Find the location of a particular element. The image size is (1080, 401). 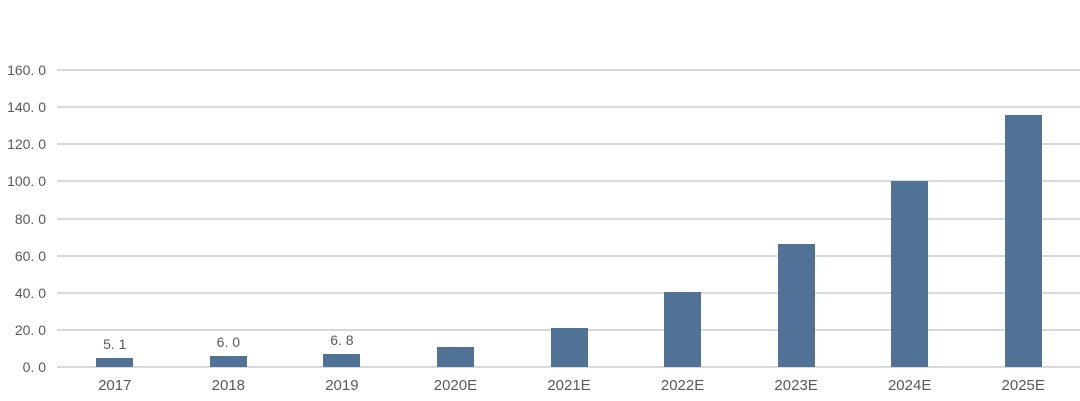

x-axis-category-label: 2024E is located at coordinates (909, 385).